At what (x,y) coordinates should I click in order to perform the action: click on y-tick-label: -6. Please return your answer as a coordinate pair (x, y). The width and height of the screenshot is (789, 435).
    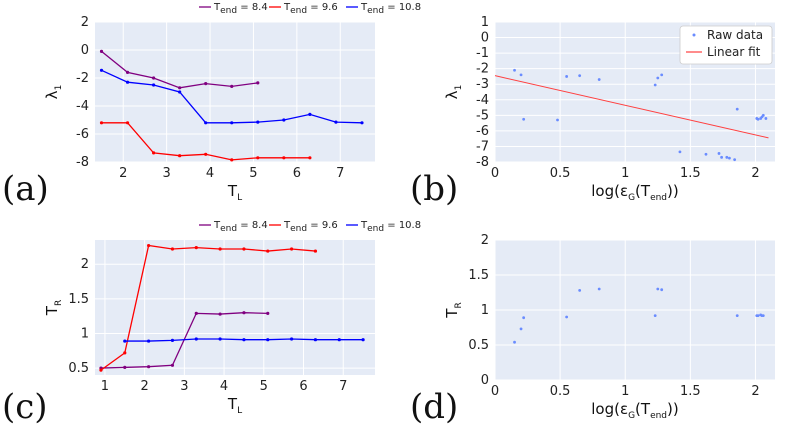
    Looking at the image, I should click on (482, 131).